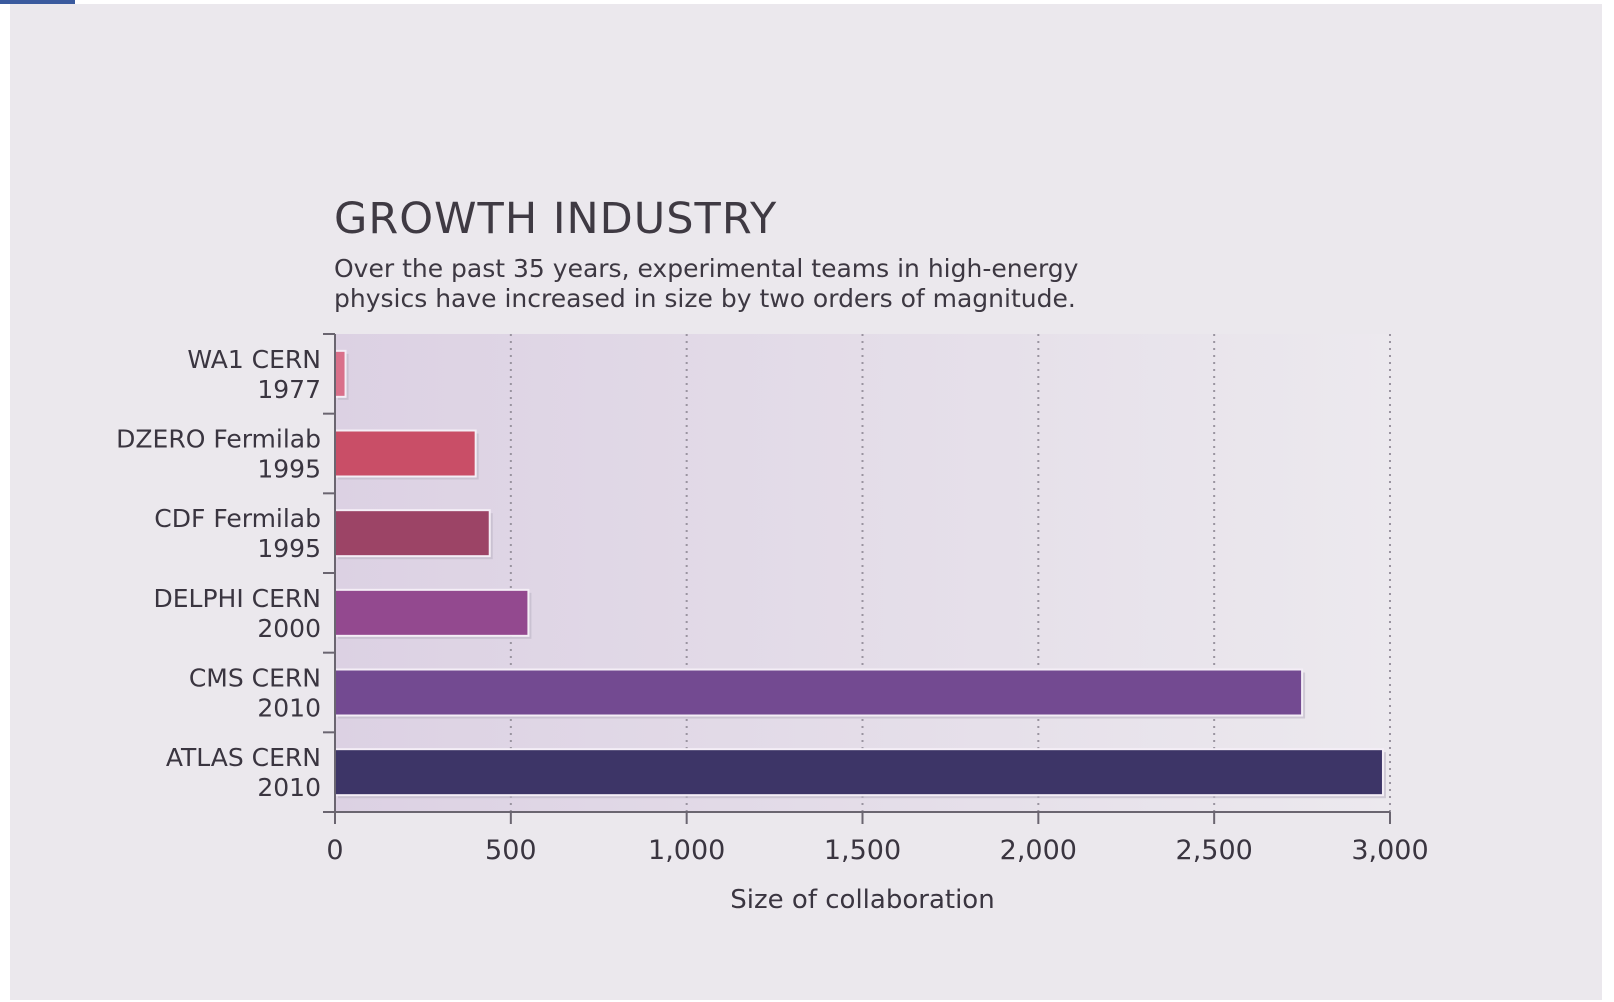  What do you see at coordinates (1214, 850) in the screenshot?
I see `x-tick-label: 2,500` at bounding box center [1214, 850].